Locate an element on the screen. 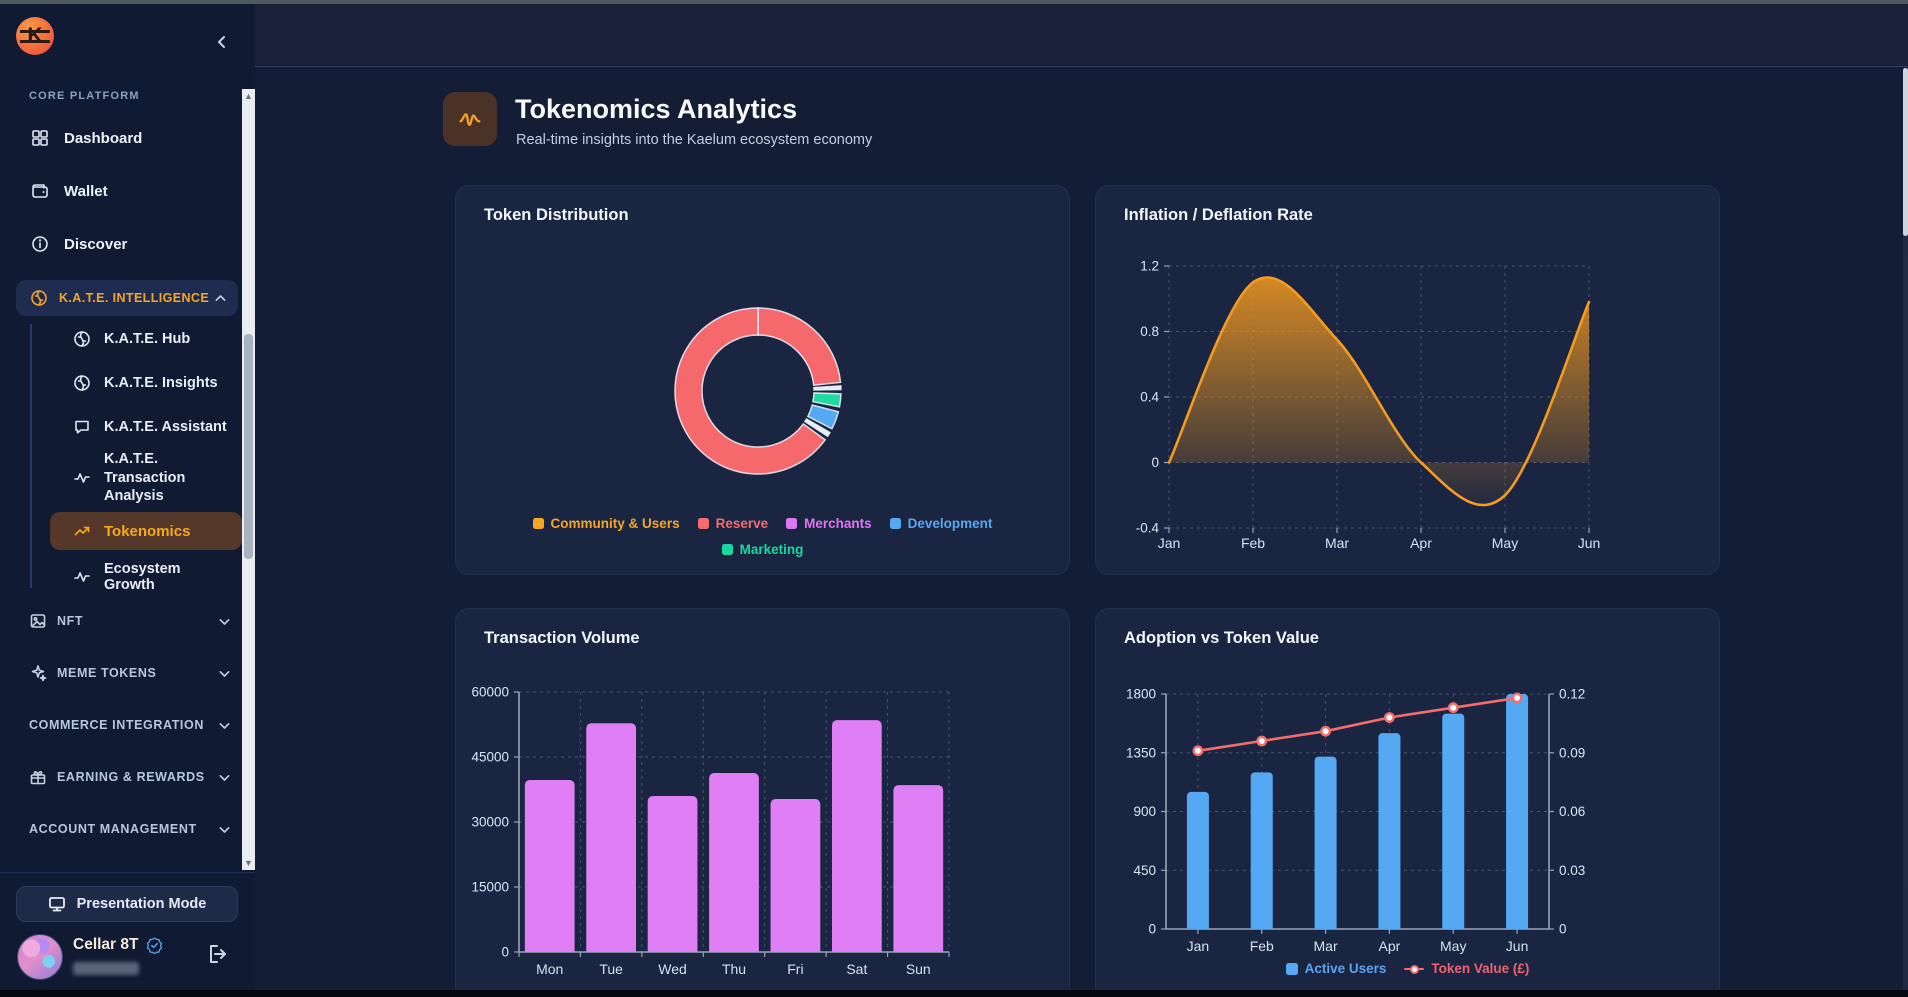 This screenshot has width=1908, height=997. sidebar-item-dashboard: Dashboard is located at coordinates (129, 138).